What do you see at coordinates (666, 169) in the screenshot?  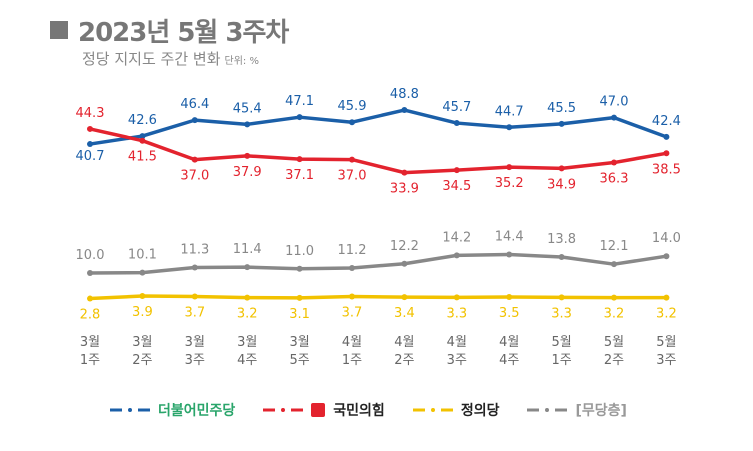 I see `data-label: 38.5` at bounding box center [666, 169].